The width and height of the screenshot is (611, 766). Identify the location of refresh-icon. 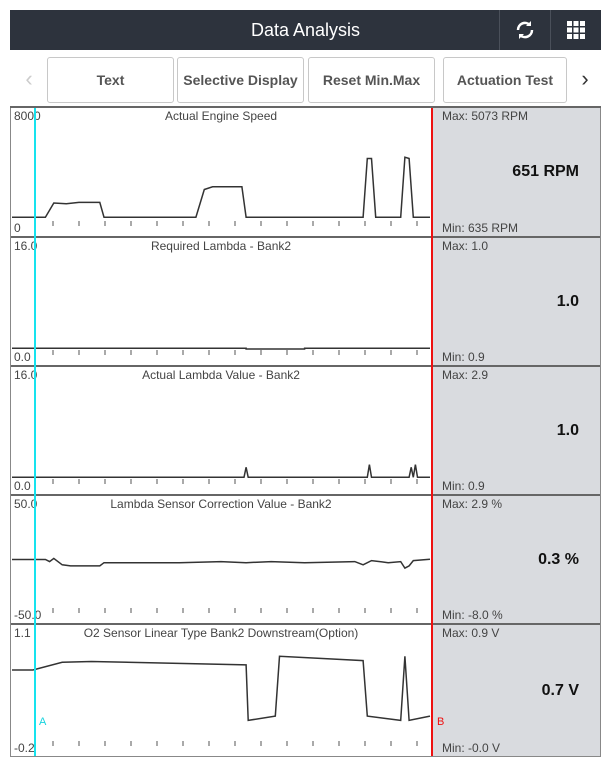
(525, 30).